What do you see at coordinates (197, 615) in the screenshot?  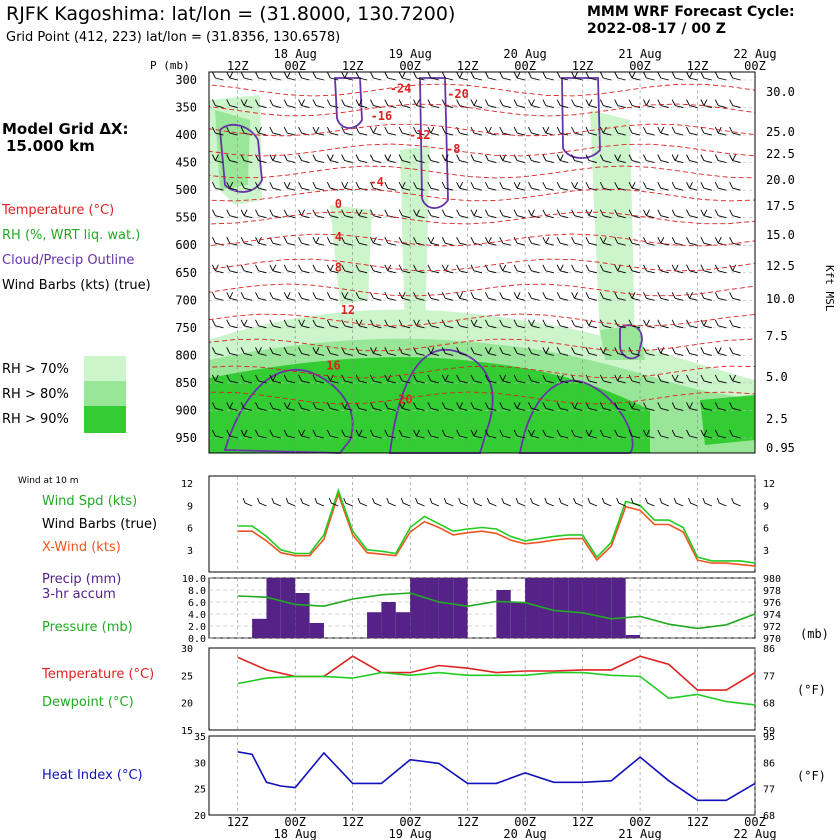 I see `precip-ytick-2: 4.0` at bounding box center [197, 615].